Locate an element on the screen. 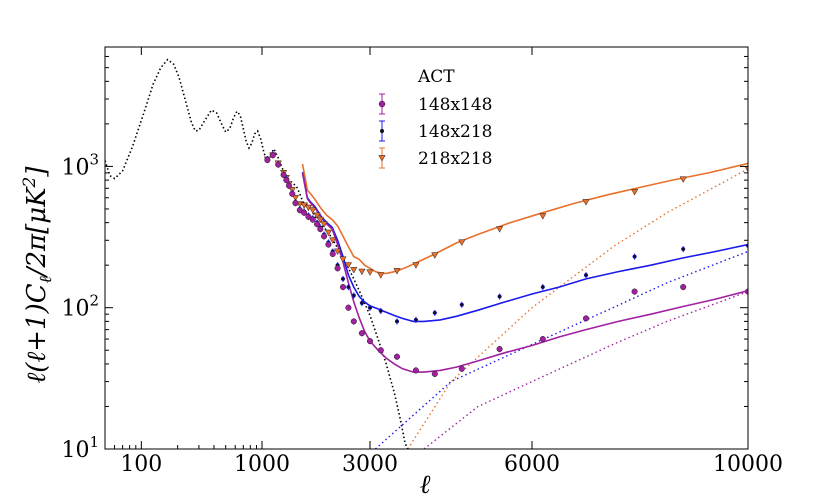 Image resolution: width=830 pixels, height=498 pixels. y-tick-exp-0: 1 is located at coordinates (94, 442).